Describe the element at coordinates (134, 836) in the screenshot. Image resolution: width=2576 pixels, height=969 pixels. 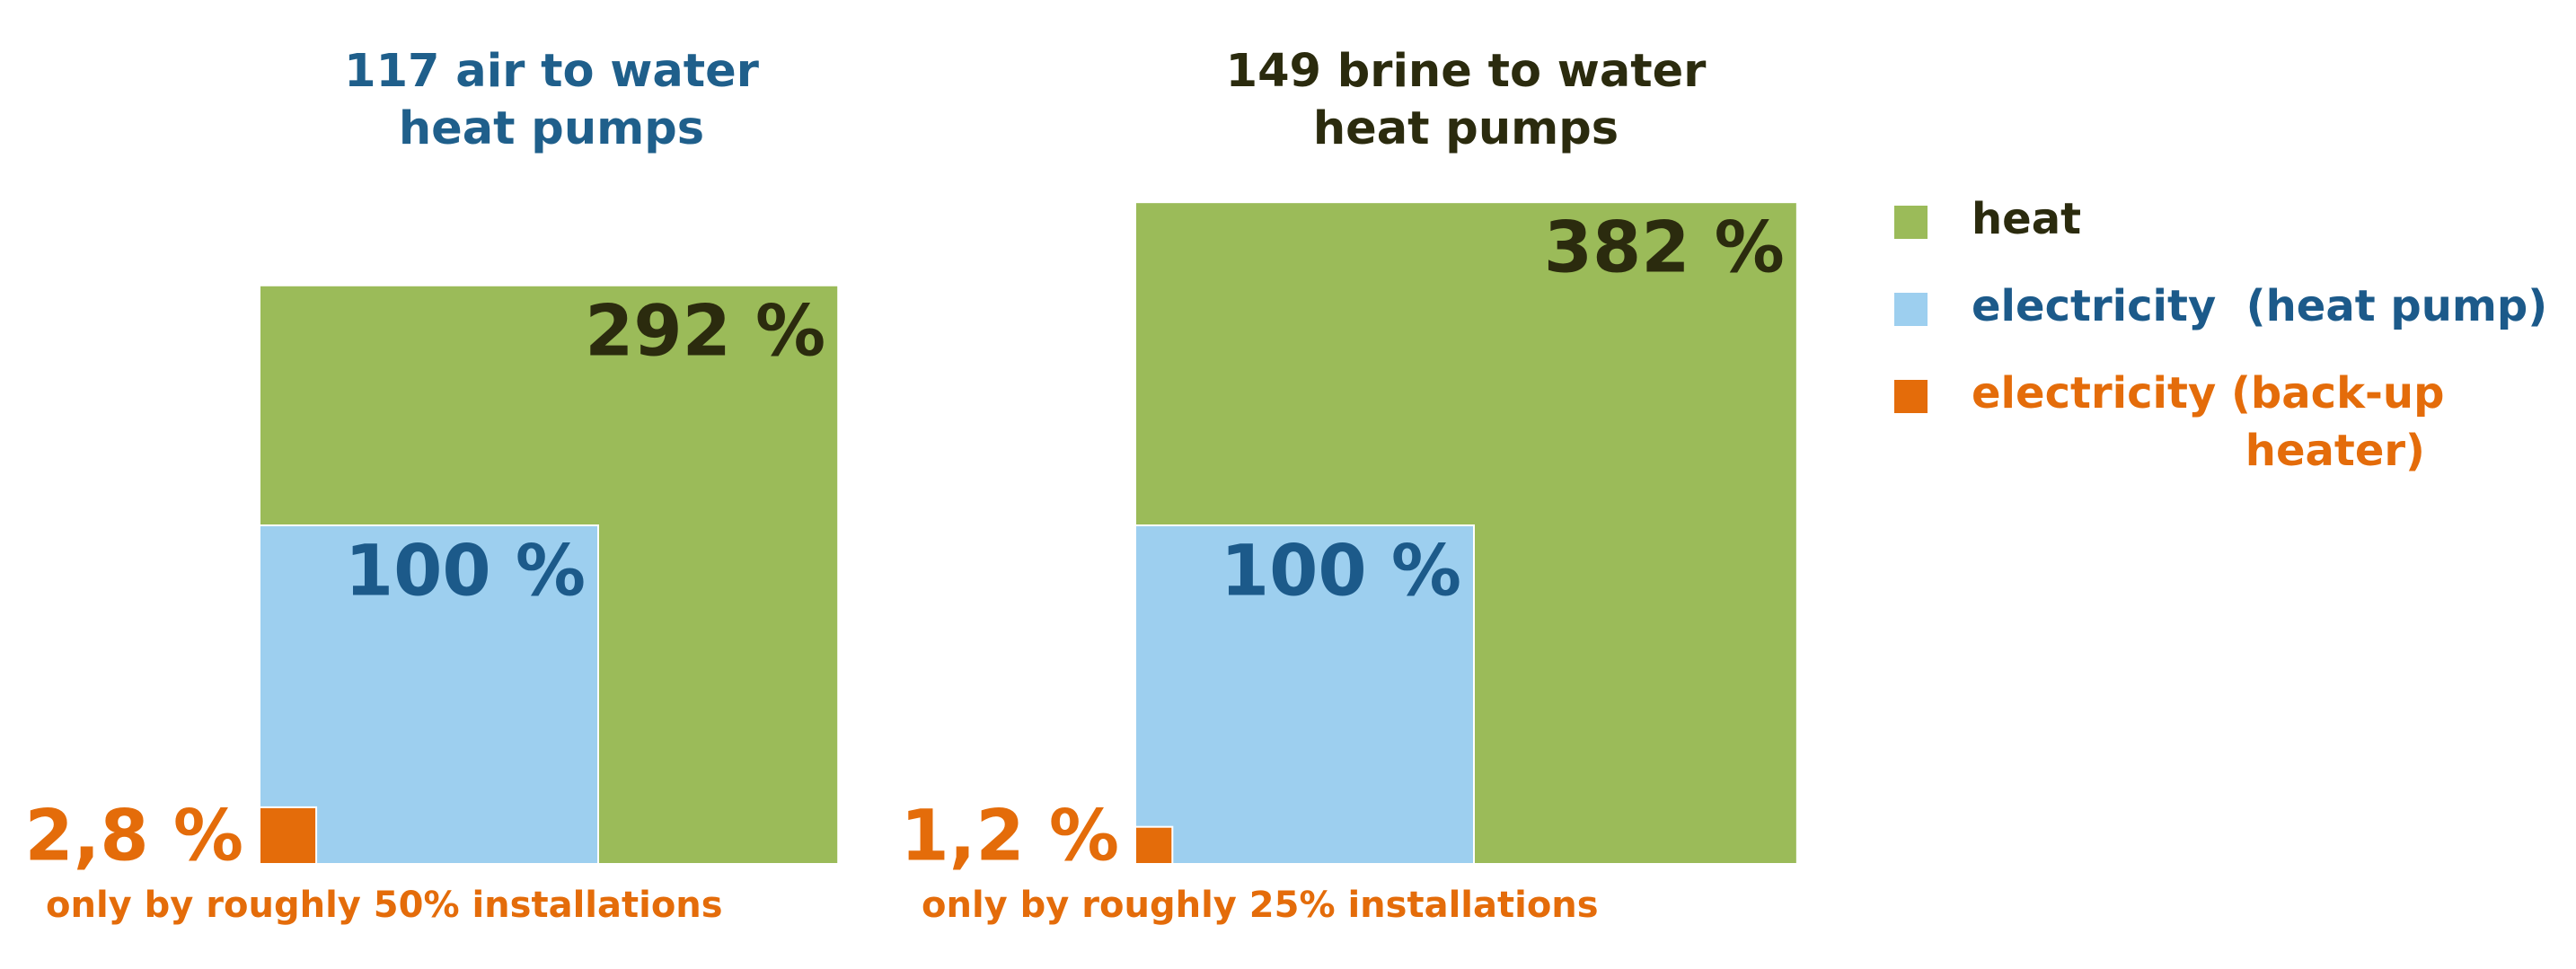
I see `value-label: 2,8 %` at that location.